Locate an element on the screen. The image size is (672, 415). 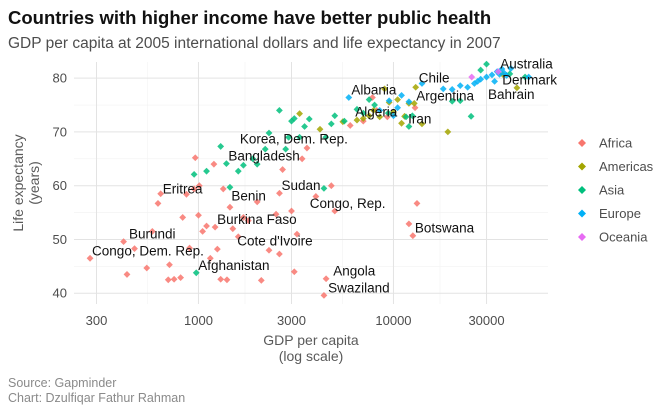
legend-label-asia: Asia is located at coordinates (612, 190).